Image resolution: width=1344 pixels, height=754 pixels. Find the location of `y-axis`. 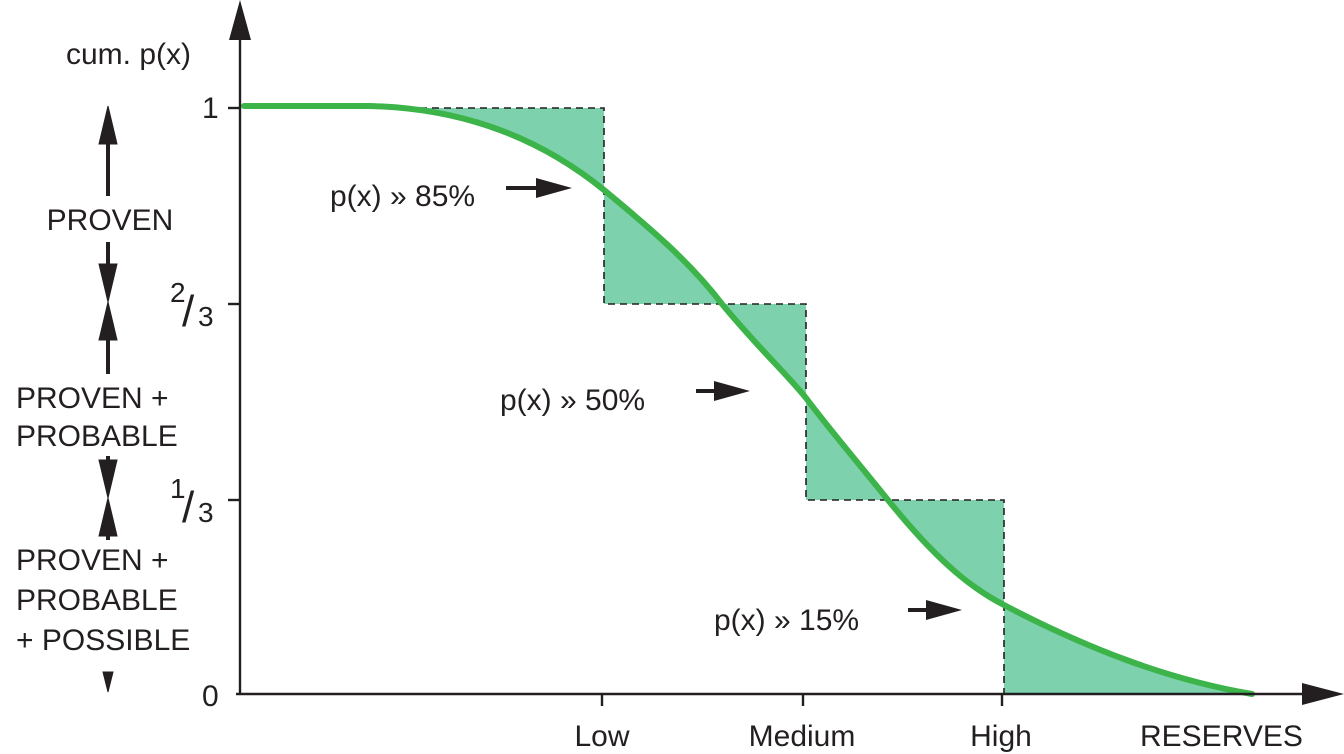

y-axis is located at coordinates (240, 347).